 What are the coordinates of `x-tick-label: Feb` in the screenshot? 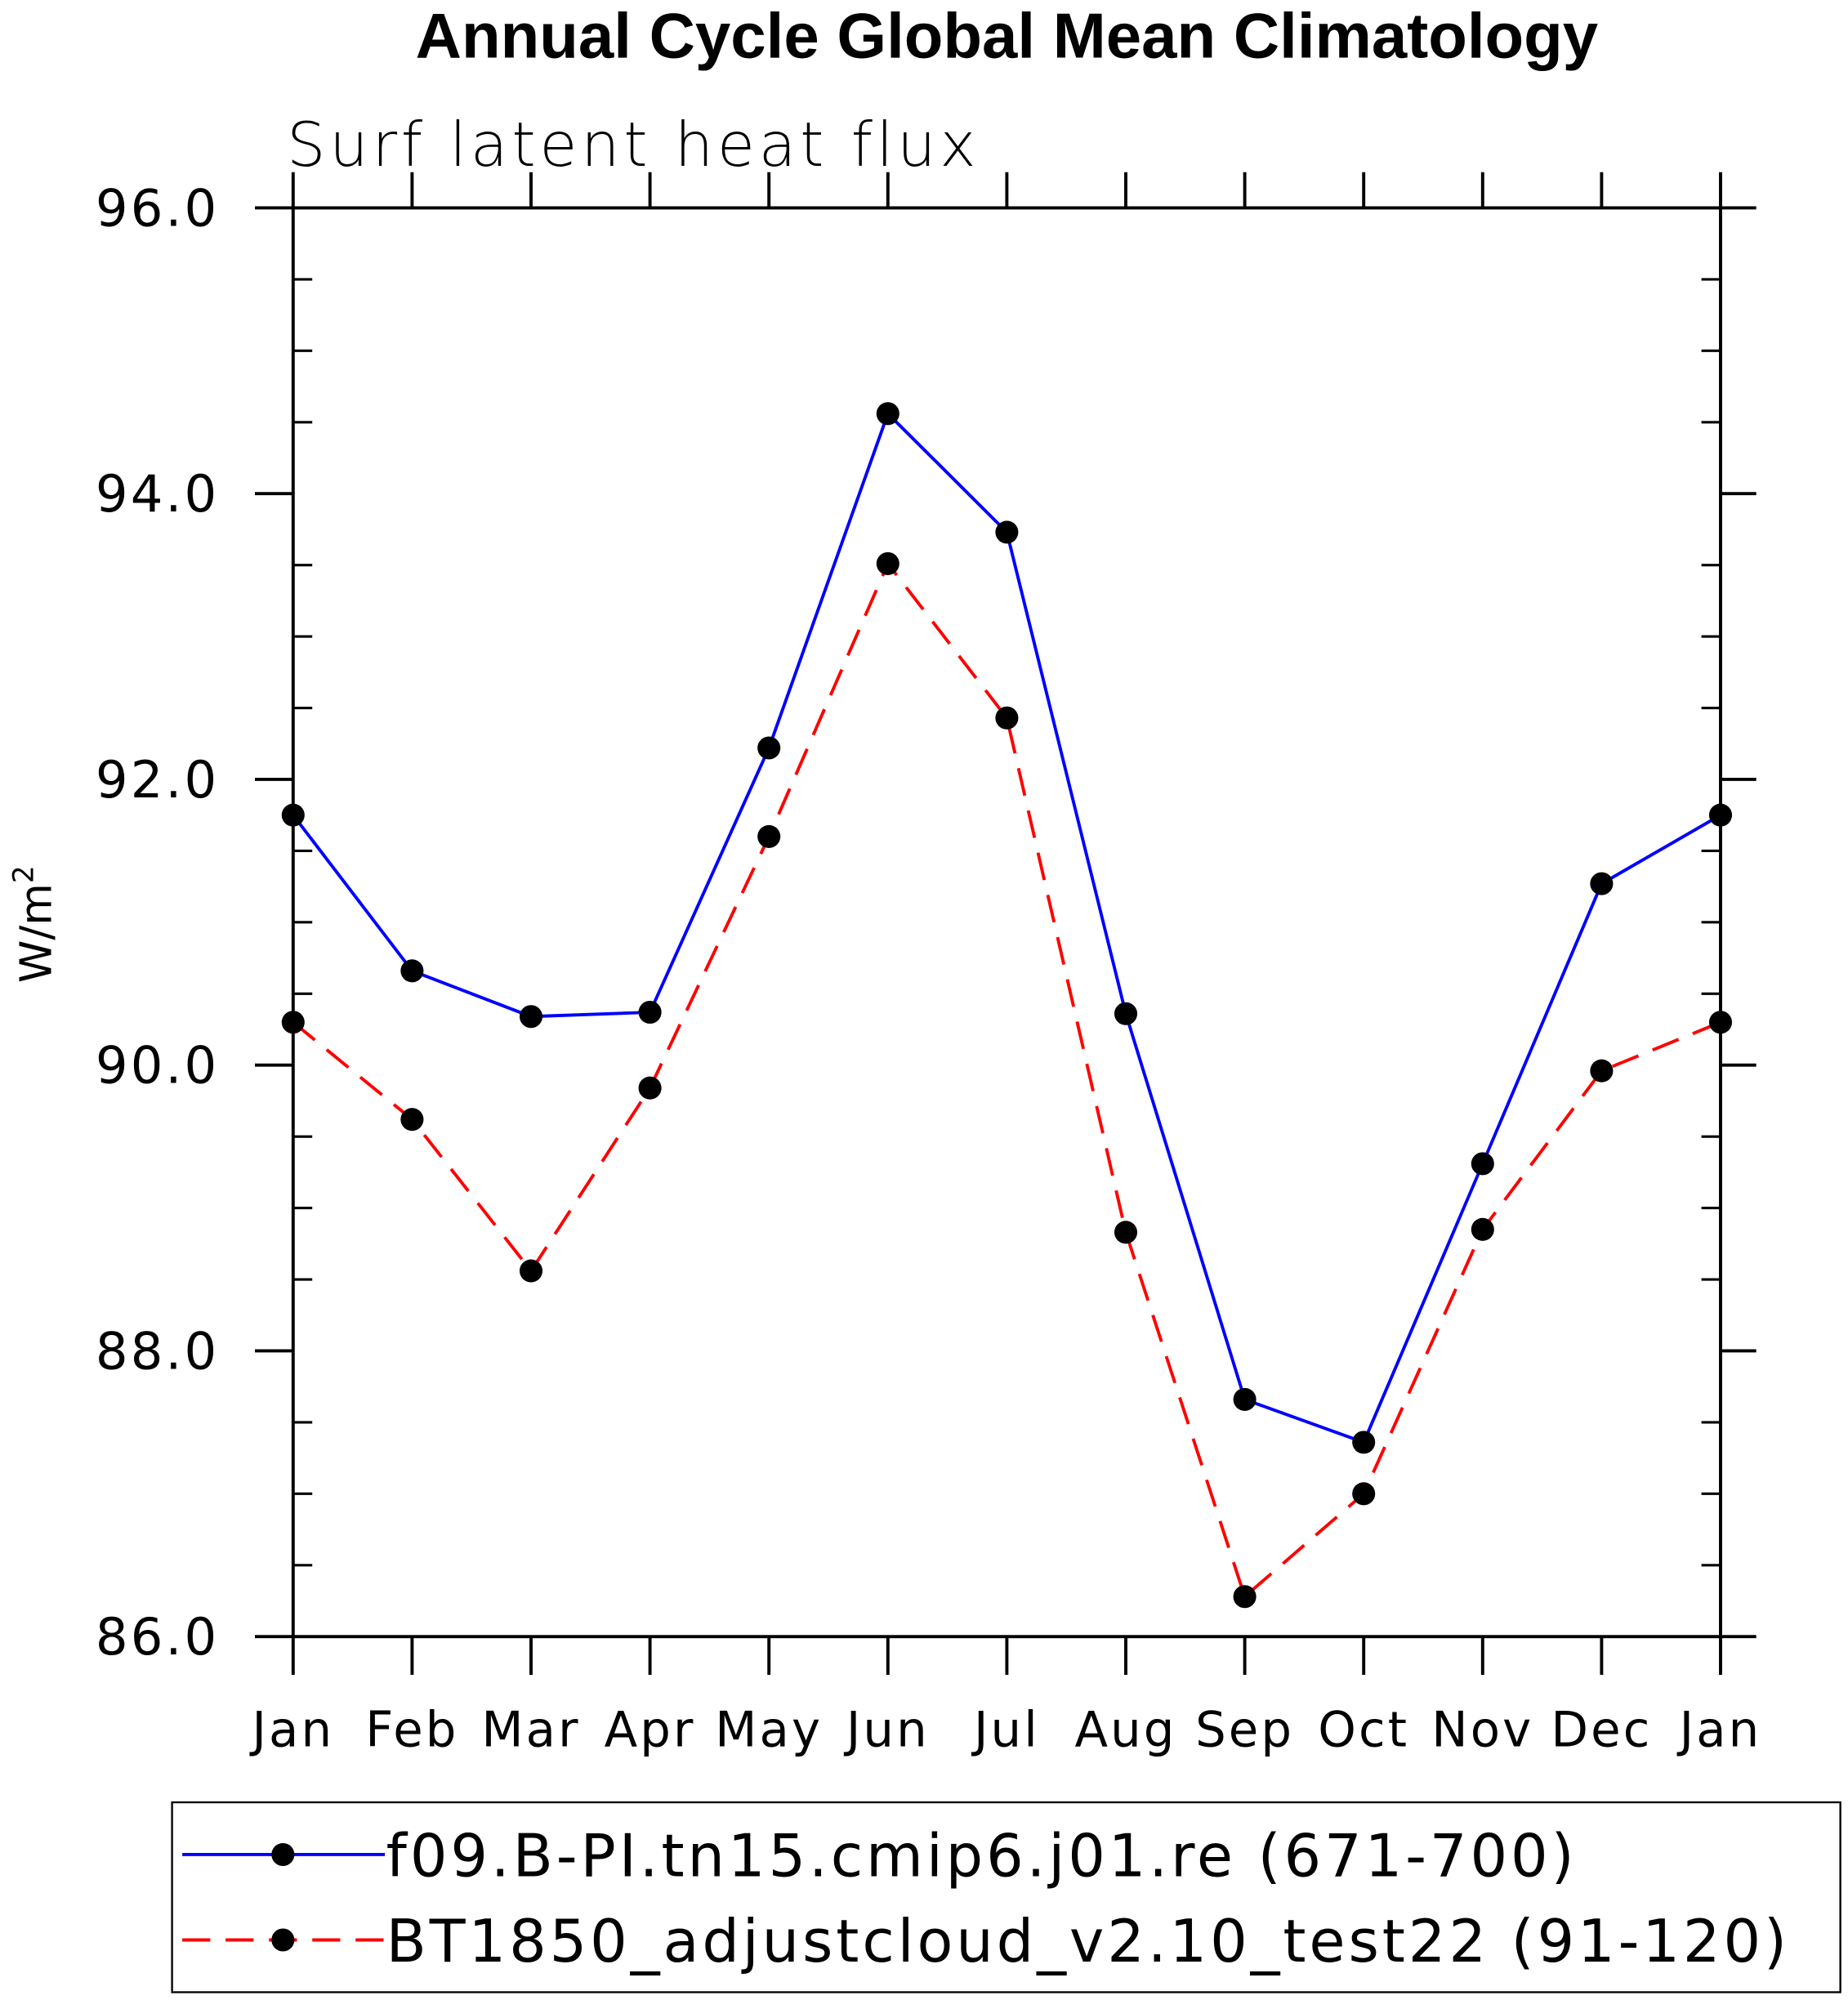 It's located at (411, 1729).